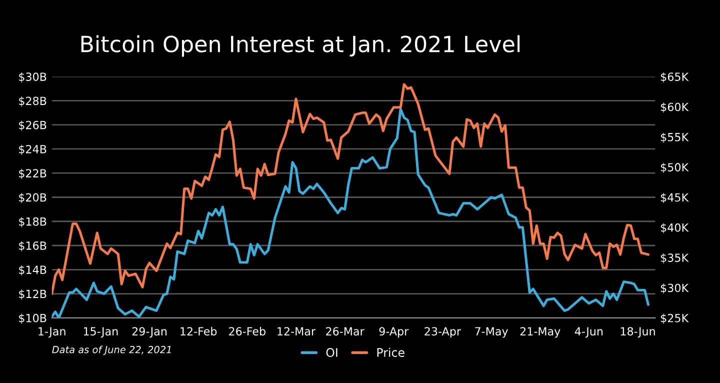 Image resolution: width=720 pixels, height=383 pixels. Describe the element at coordinates (247, 331) in the screenshot. I see `x-tick-label: 26-Feb` at that location.